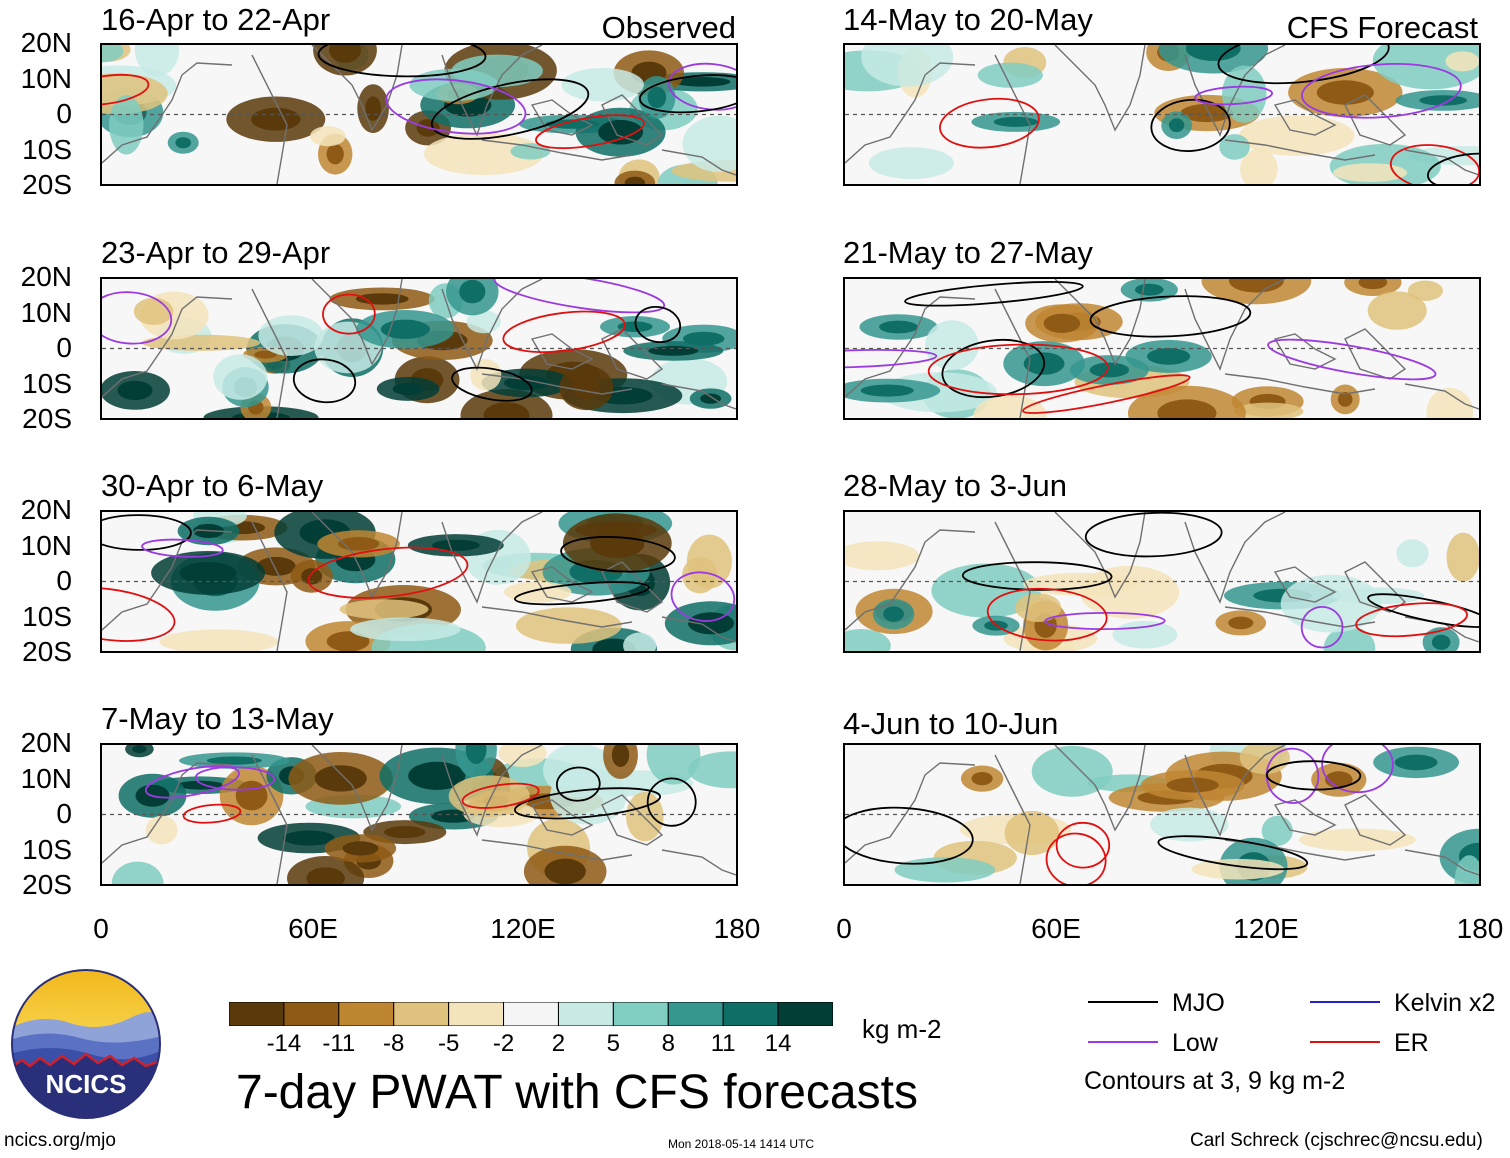 The image size is (1510, 1158). Describe the element at coordinates (216, 252) in the screenshot. I see `panel-title-obs-2: 23-Apr to 29-Apr` at that location.